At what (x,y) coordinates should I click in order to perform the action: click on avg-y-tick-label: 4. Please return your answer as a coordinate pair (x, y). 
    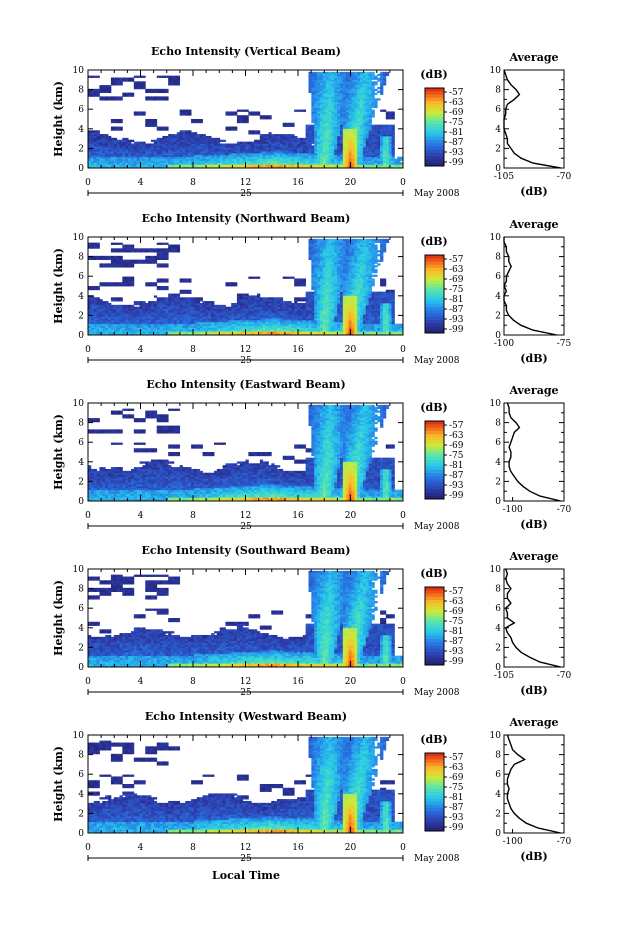
    Looking at the image, I should click on (498, 130).